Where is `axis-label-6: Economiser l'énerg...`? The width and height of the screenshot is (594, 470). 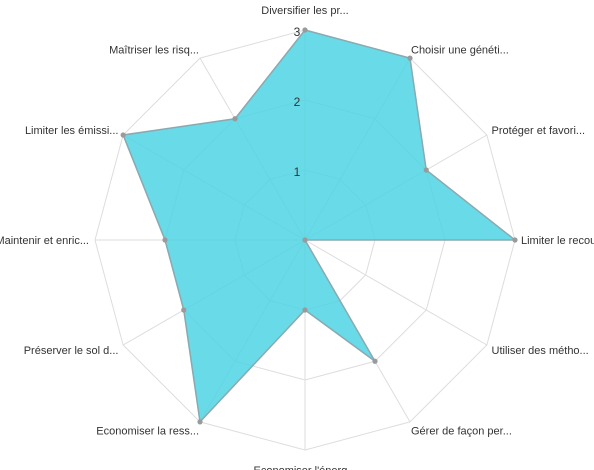
axis-label-6: Economiser l'énerg... is located at coordinates (305, 467).